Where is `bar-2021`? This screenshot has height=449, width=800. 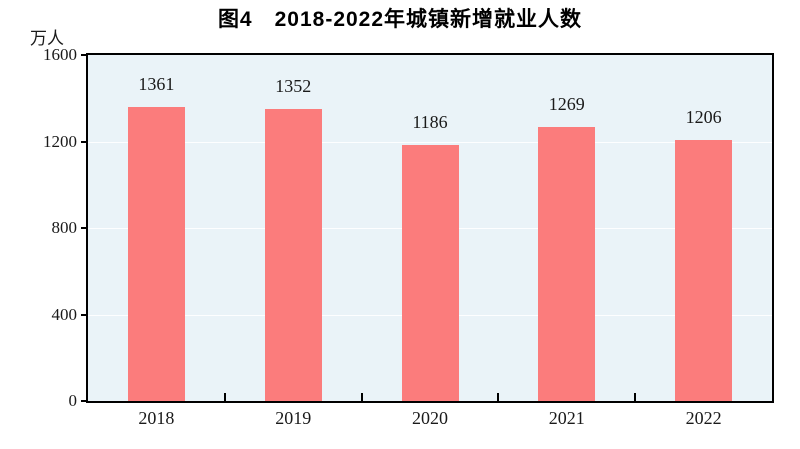
bar-2021 is located at coordinates (567, 263).